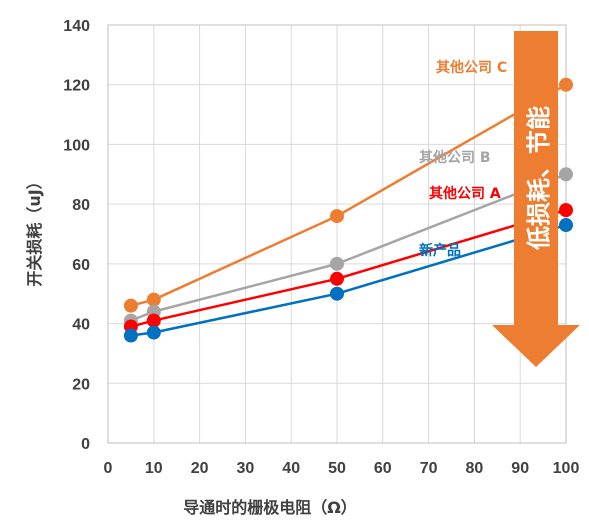 This screenshot has height=528, width=589. What do you see at coordinates (76, 26) in the screenshot?
I see `y-tick-label: 140` at bounding box center [76, 26].